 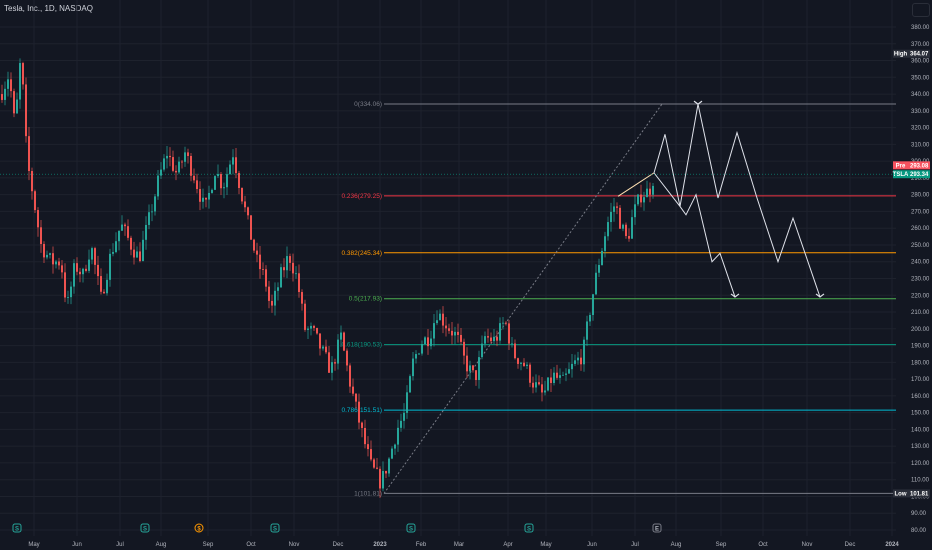 I want to click on time-tick-label: Sep, so click(x=208, y=545).